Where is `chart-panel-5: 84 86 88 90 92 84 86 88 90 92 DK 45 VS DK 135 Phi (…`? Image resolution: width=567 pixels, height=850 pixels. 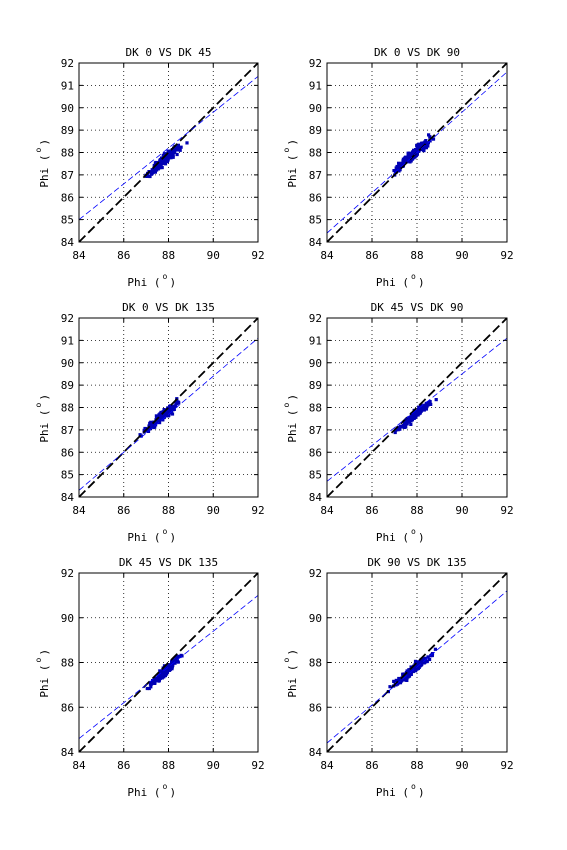
chart-panel-5: 84 86 88 90 92 84 86 88 90 92 DK 45 VS DK 135 Phi (… is located at coordinates (149, 677).